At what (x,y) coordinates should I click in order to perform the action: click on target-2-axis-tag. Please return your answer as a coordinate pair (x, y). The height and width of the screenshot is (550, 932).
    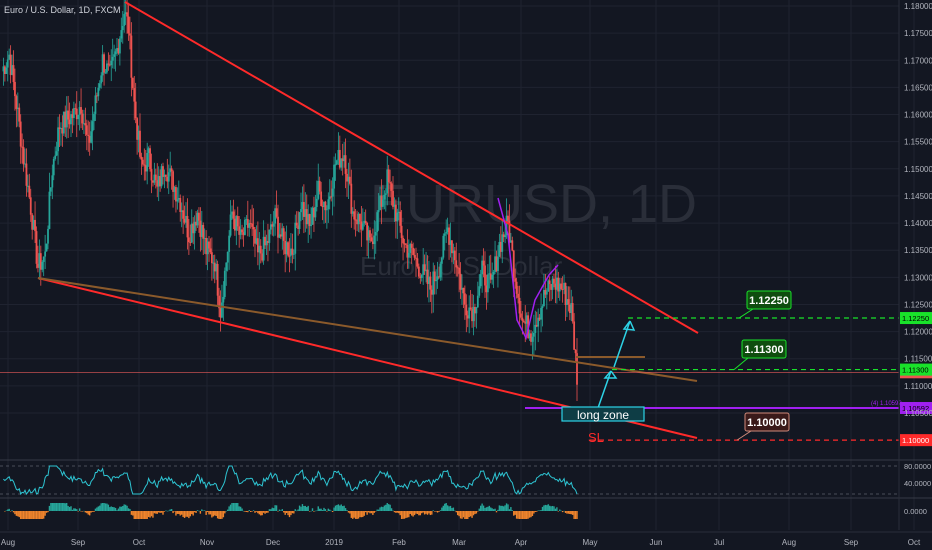
    Looking at the image, I should click on (916, 318).